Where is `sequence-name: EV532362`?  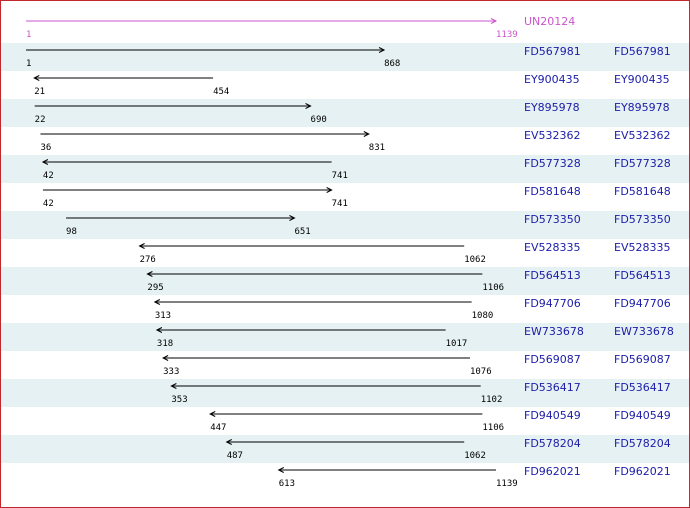
sequence-name: EV532362 is located at coordinates (552, 135).